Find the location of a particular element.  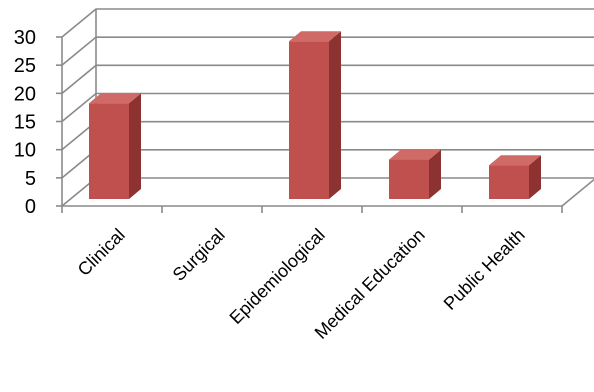

y-tick-label: 20 is located at coordinates (25, 94).